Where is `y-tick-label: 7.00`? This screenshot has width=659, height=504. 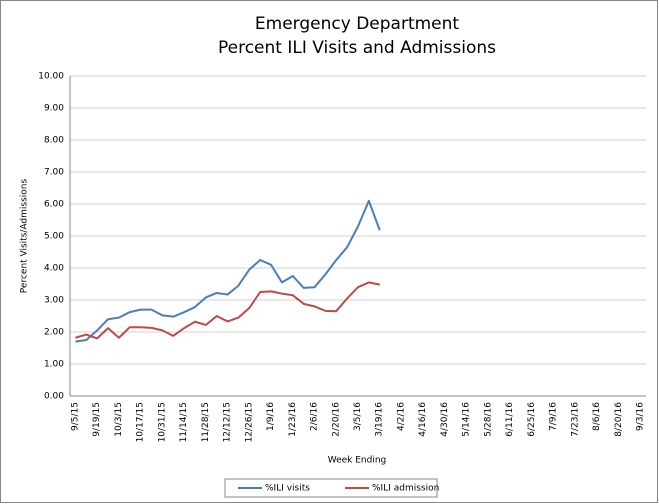 y-tick-label: 7.00 is located at coordinates (54, 173).